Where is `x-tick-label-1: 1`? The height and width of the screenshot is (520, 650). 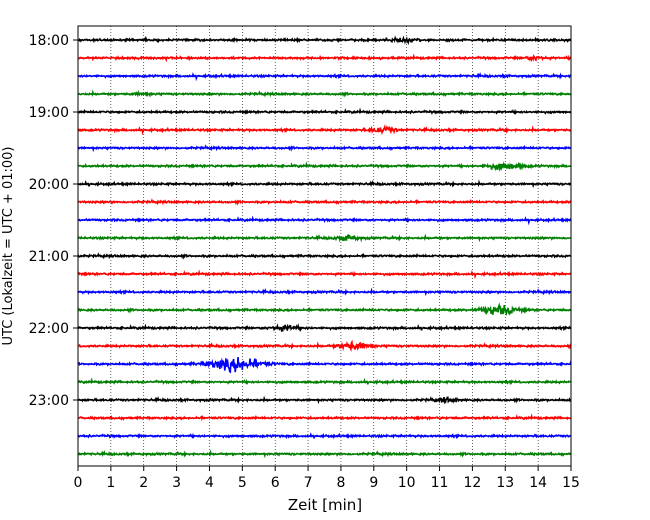
x-tick-label-1: 1 is located at coordinates (110, 483).